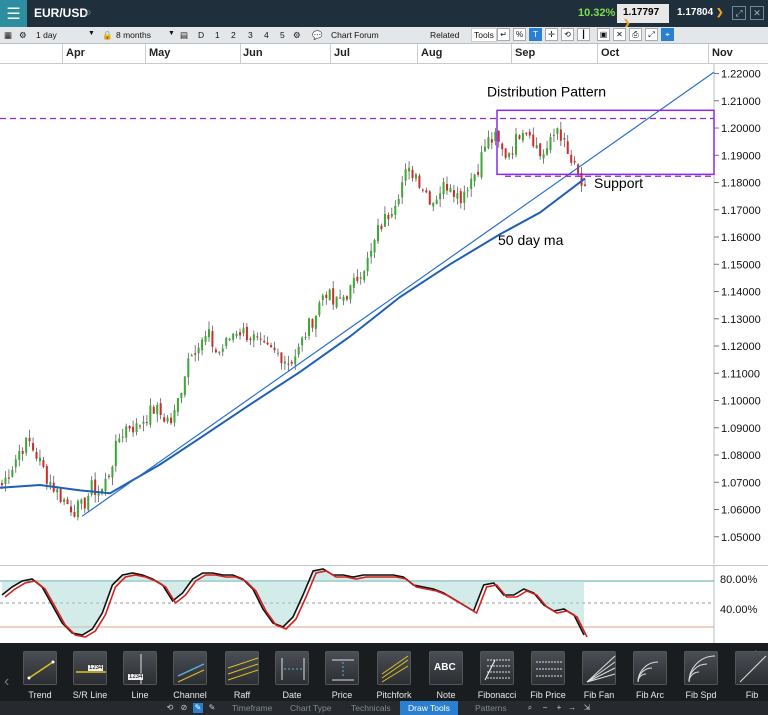 The image size is (768, 715). What do you see at coordinates (587, 707) in the screenshot?
I see `fit-icon: ⇲` at bounding box center [587, 707].